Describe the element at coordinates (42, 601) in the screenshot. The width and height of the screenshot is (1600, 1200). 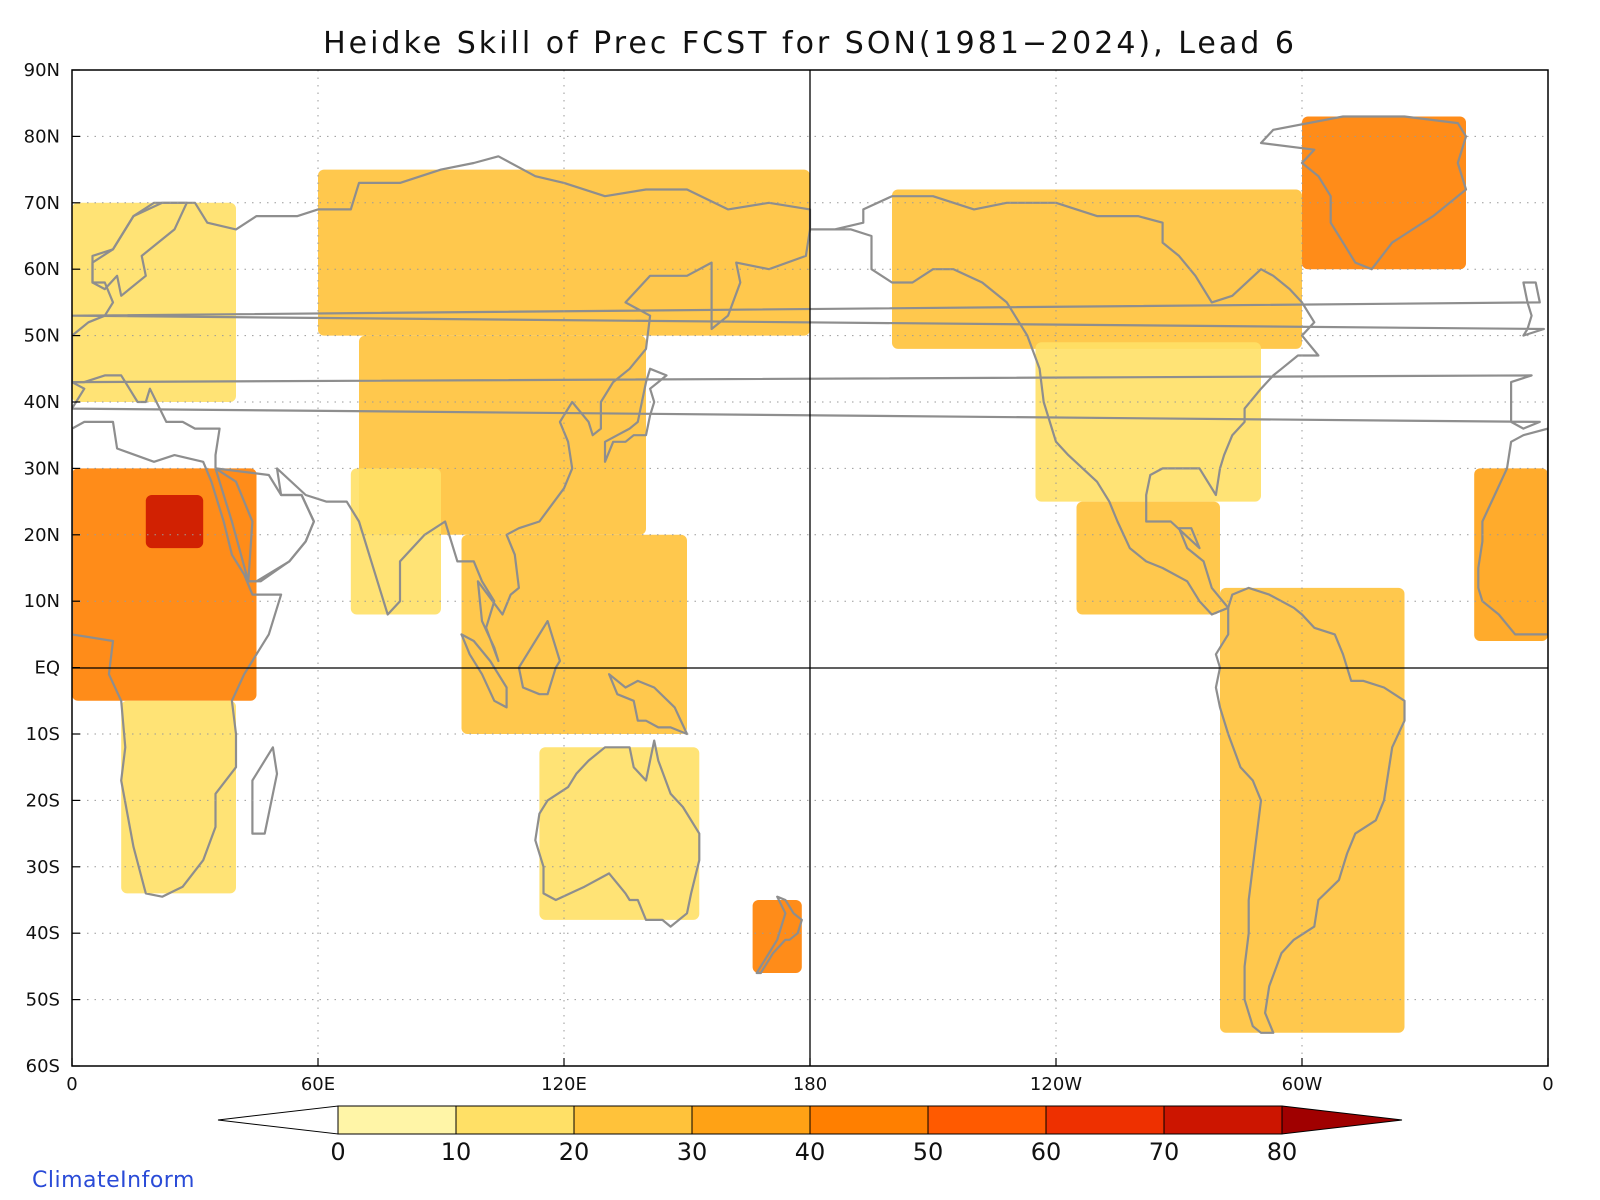
I see `lat-tick-label: 10N` at that location.